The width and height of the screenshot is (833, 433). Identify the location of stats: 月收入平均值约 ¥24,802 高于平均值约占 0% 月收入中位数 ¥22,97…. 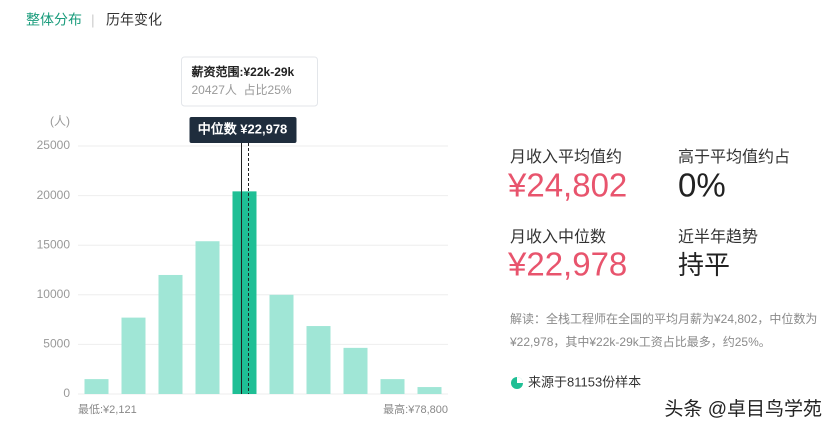
(648, 215).